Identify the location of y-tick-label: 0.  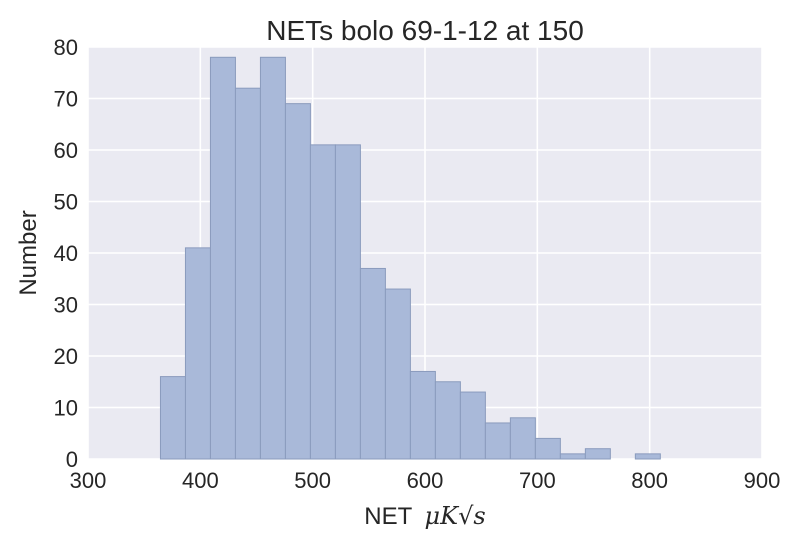
(72, 459).